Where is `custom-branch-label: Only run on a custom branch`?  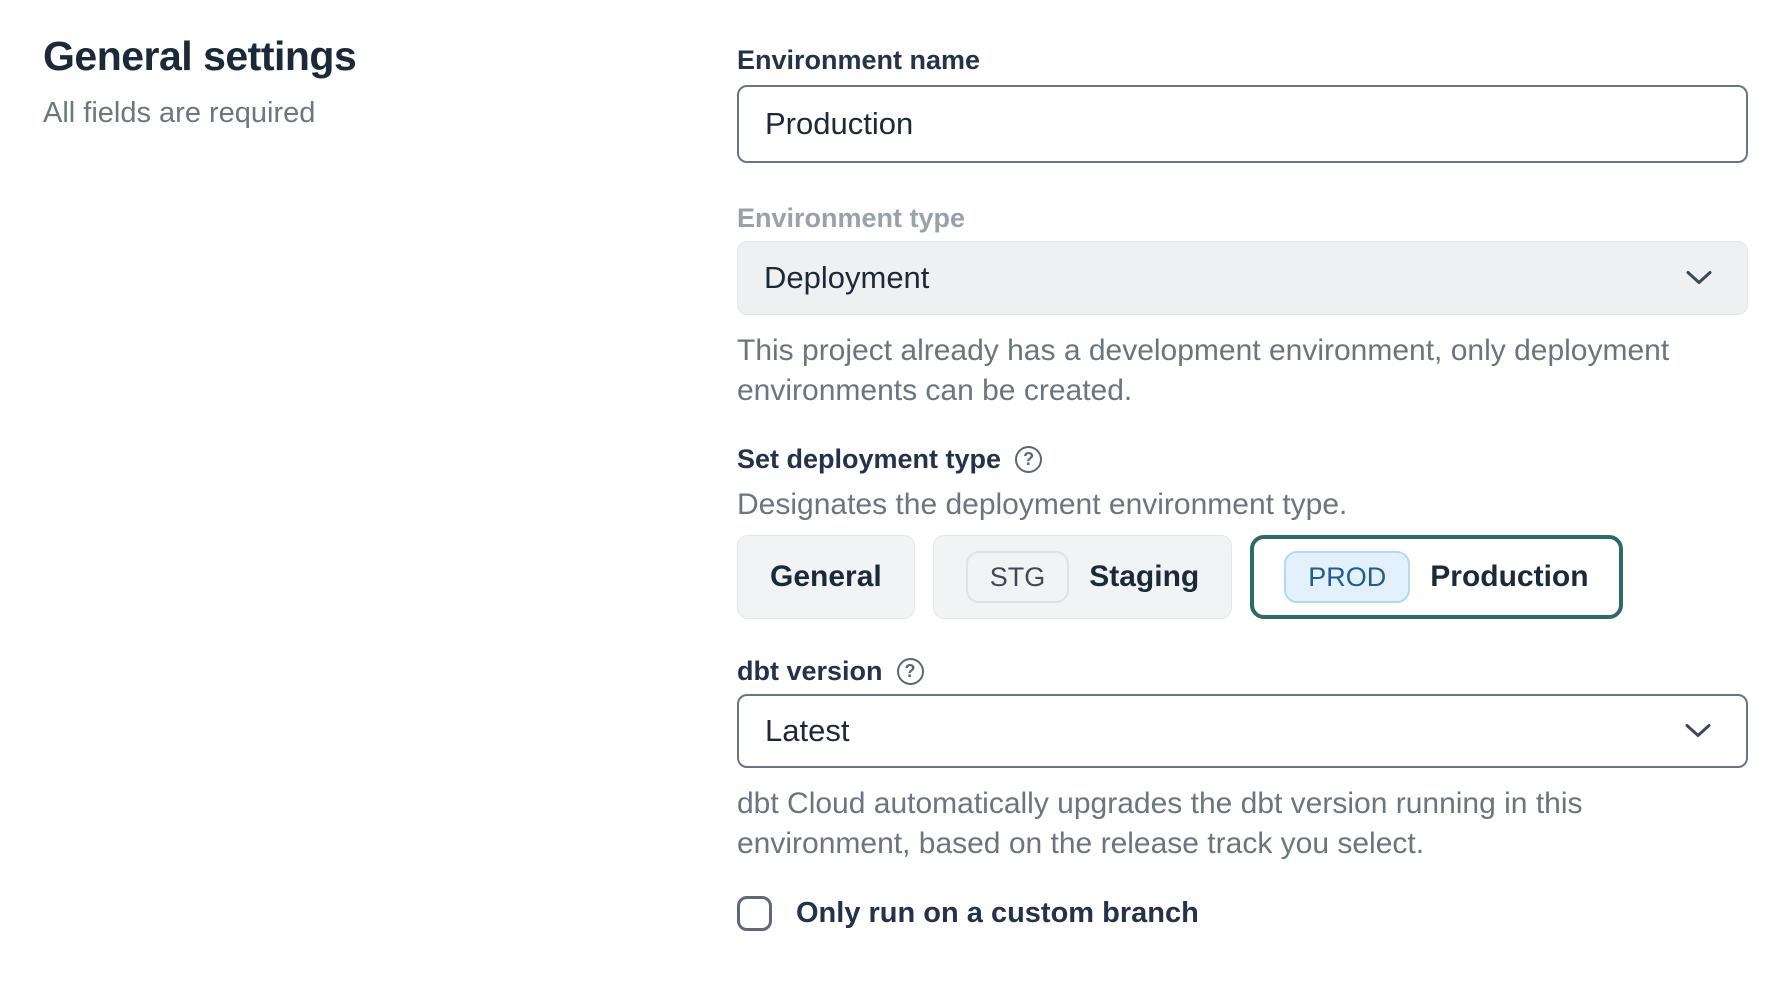
custom-branch-label: Only run on a custom branch is located at coordinates (997, 913).